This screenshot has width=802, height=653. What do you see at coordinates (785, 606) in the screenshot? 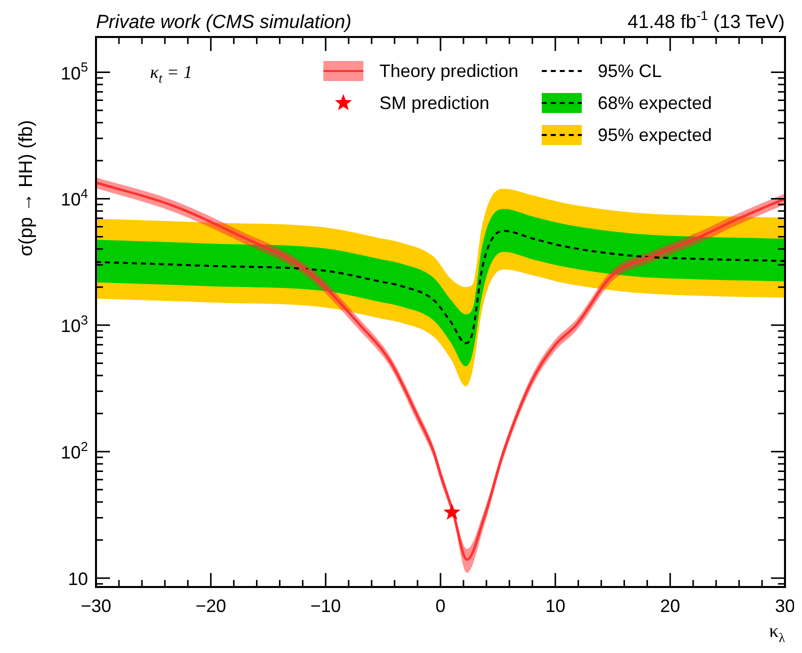
I see `x-tick-label: 30` at bounding box center [785, 606].